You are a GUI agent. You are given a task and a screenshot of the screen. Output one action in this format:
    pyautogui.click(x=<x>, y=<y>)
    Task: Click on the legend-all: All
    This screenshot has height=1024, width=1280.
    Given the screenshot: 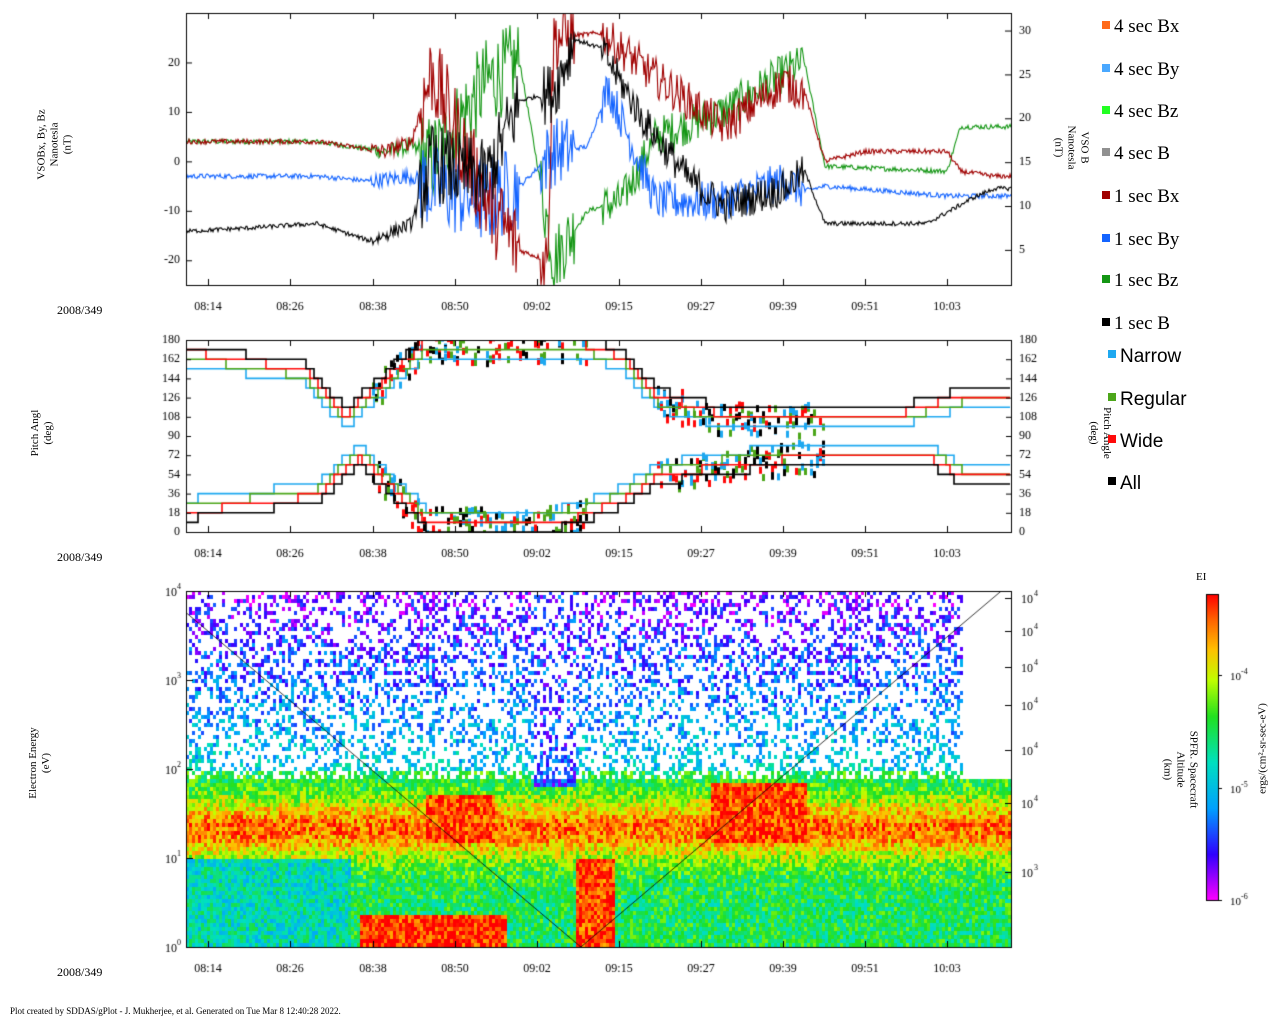 What is the action you would take?
    pyautogui.click(x=1124, y=484)
    